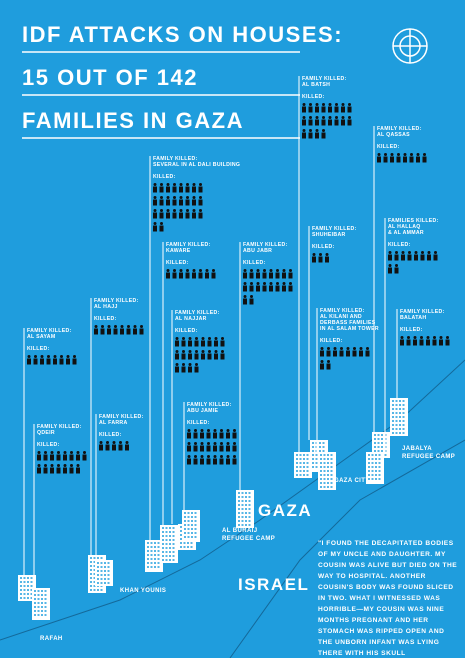 Image resolution: width=465 pixels, height=670 pixels. Describe the element at coordinates (428, 457) in the screenshot. I see `place-label: REFUGEE CAMP` at that location.